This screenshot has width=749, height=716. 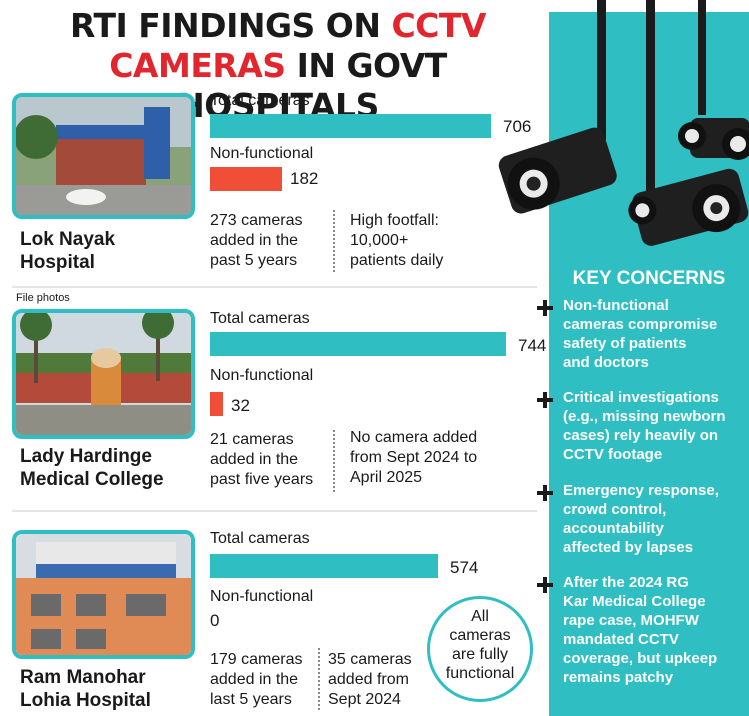 I want to click on title-line1-b: CCTV, so click(x=438, y=25).